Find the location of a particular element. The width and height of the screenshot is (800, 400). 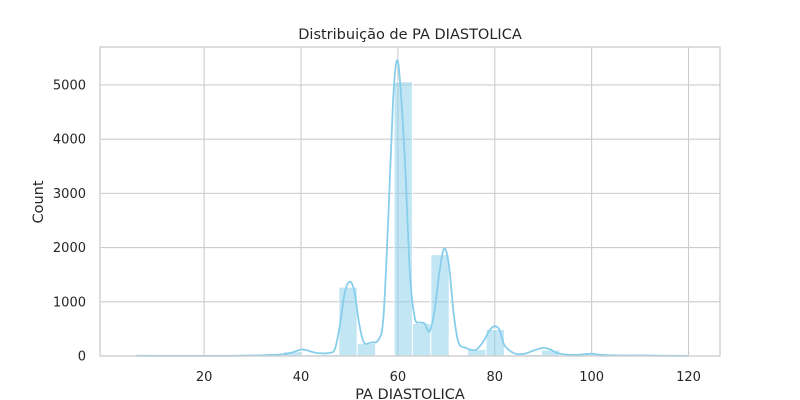

y-axis-label: Count is located at coordinates (39, 201).